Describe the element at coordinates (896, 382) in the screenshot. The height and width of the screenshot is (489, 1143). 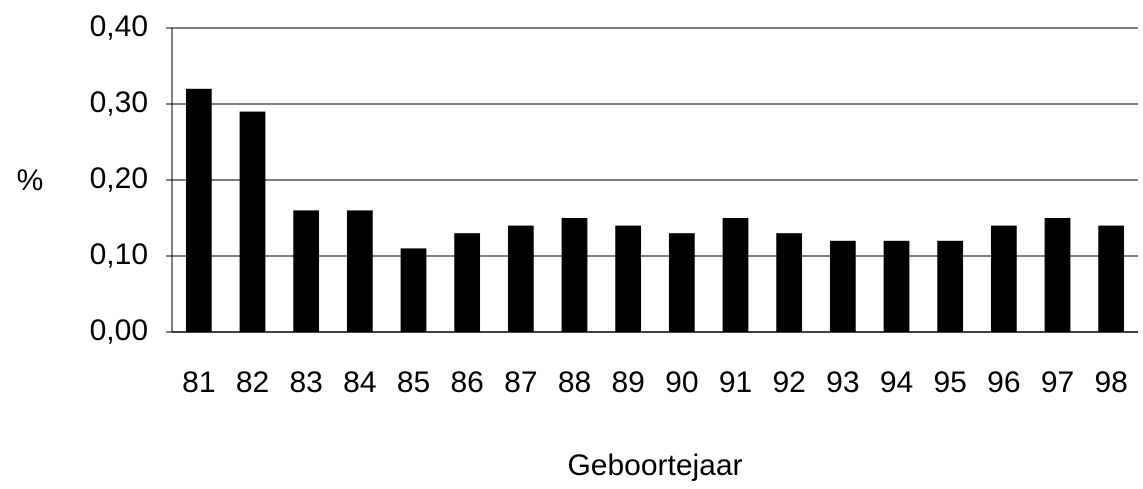
I see `x-tick-label: 94` at that location.